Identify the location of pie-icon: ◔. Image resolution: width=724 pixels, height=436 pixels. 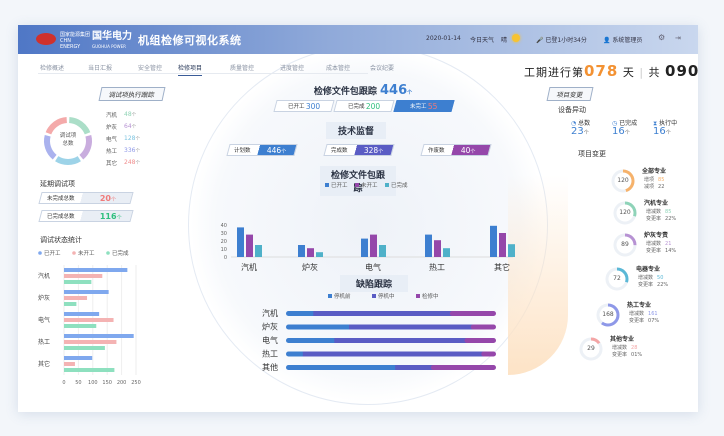
(575, 123).